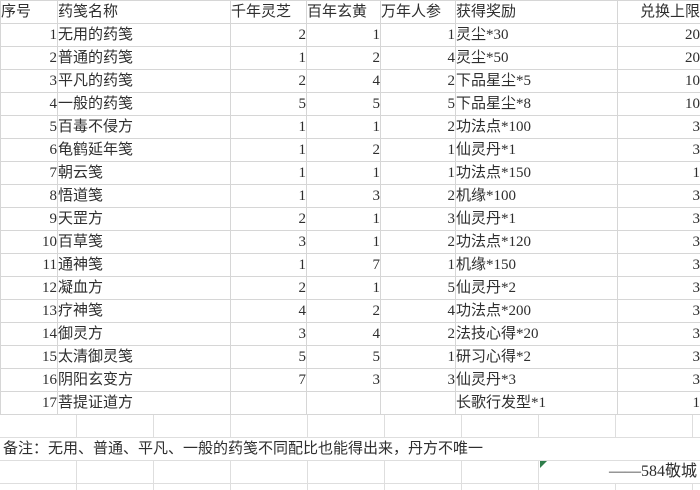  I want to click on header-cell-limit: 兑换上限, so click(658, 12).